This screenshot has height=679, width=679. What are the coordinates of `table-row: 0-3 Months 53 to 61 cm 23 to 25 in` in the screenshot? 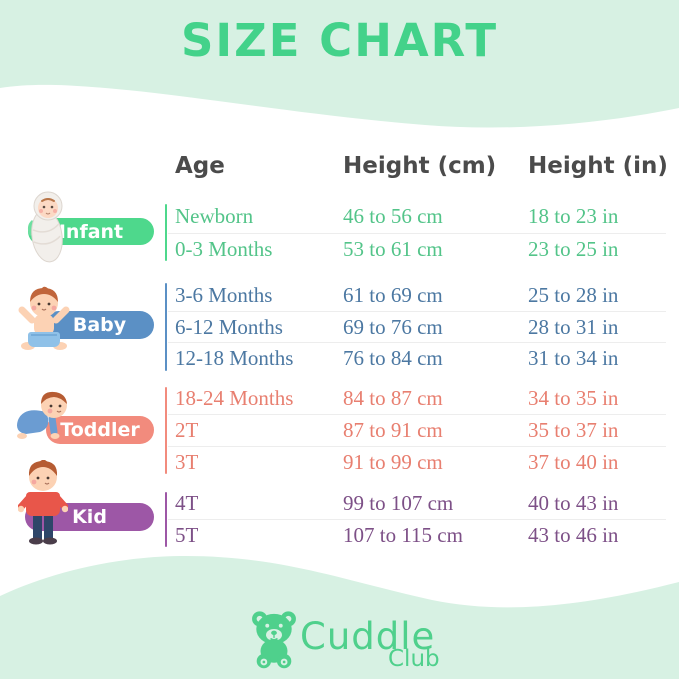 It's located at (339, 249).